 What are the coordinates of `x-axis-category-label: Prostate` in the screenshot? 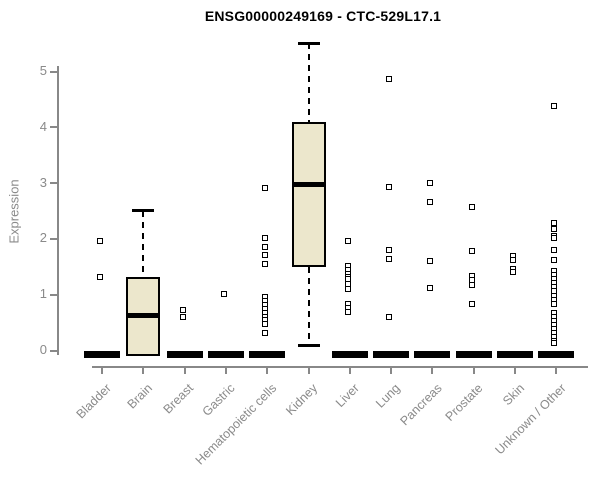 It's located at (464, 402).